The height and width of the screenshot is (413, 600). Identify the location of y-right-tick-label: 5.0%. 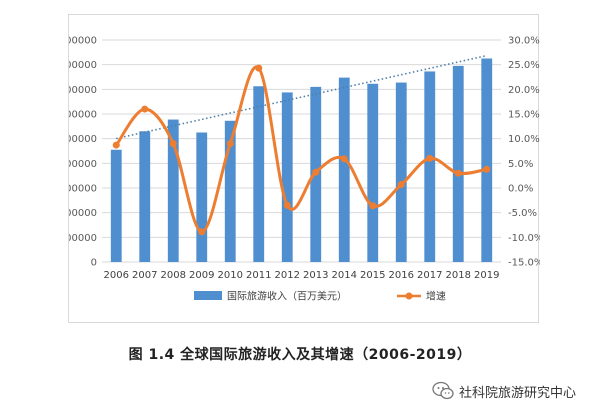
(520, 164).